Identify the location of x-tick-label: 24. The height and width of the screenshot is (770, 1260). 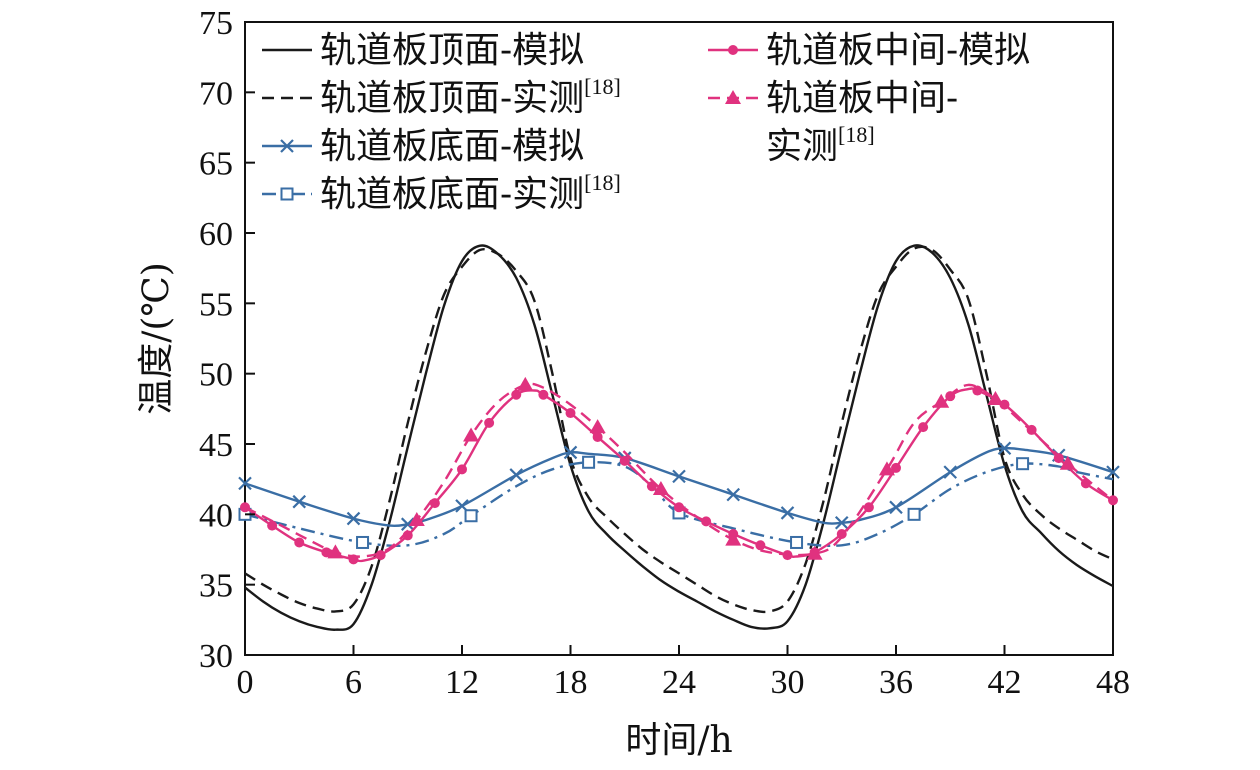
(679, 682).